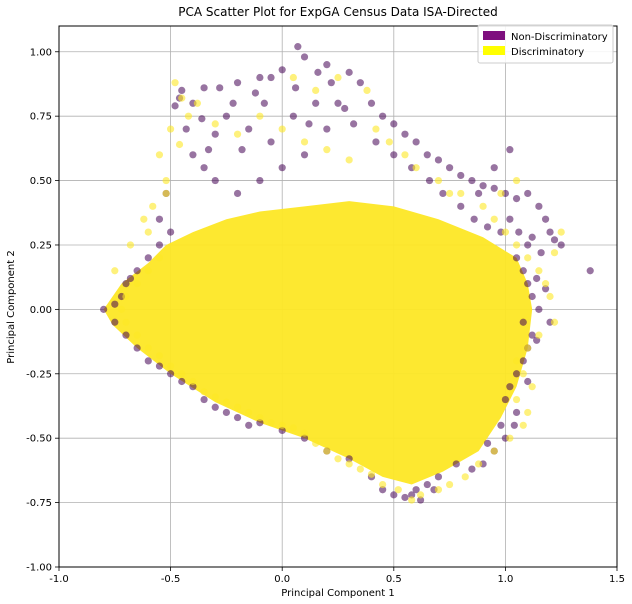 The height and width of the screenshot is (604, 632). I want to click on x-tick-label: 0.5, so click(394, 579).